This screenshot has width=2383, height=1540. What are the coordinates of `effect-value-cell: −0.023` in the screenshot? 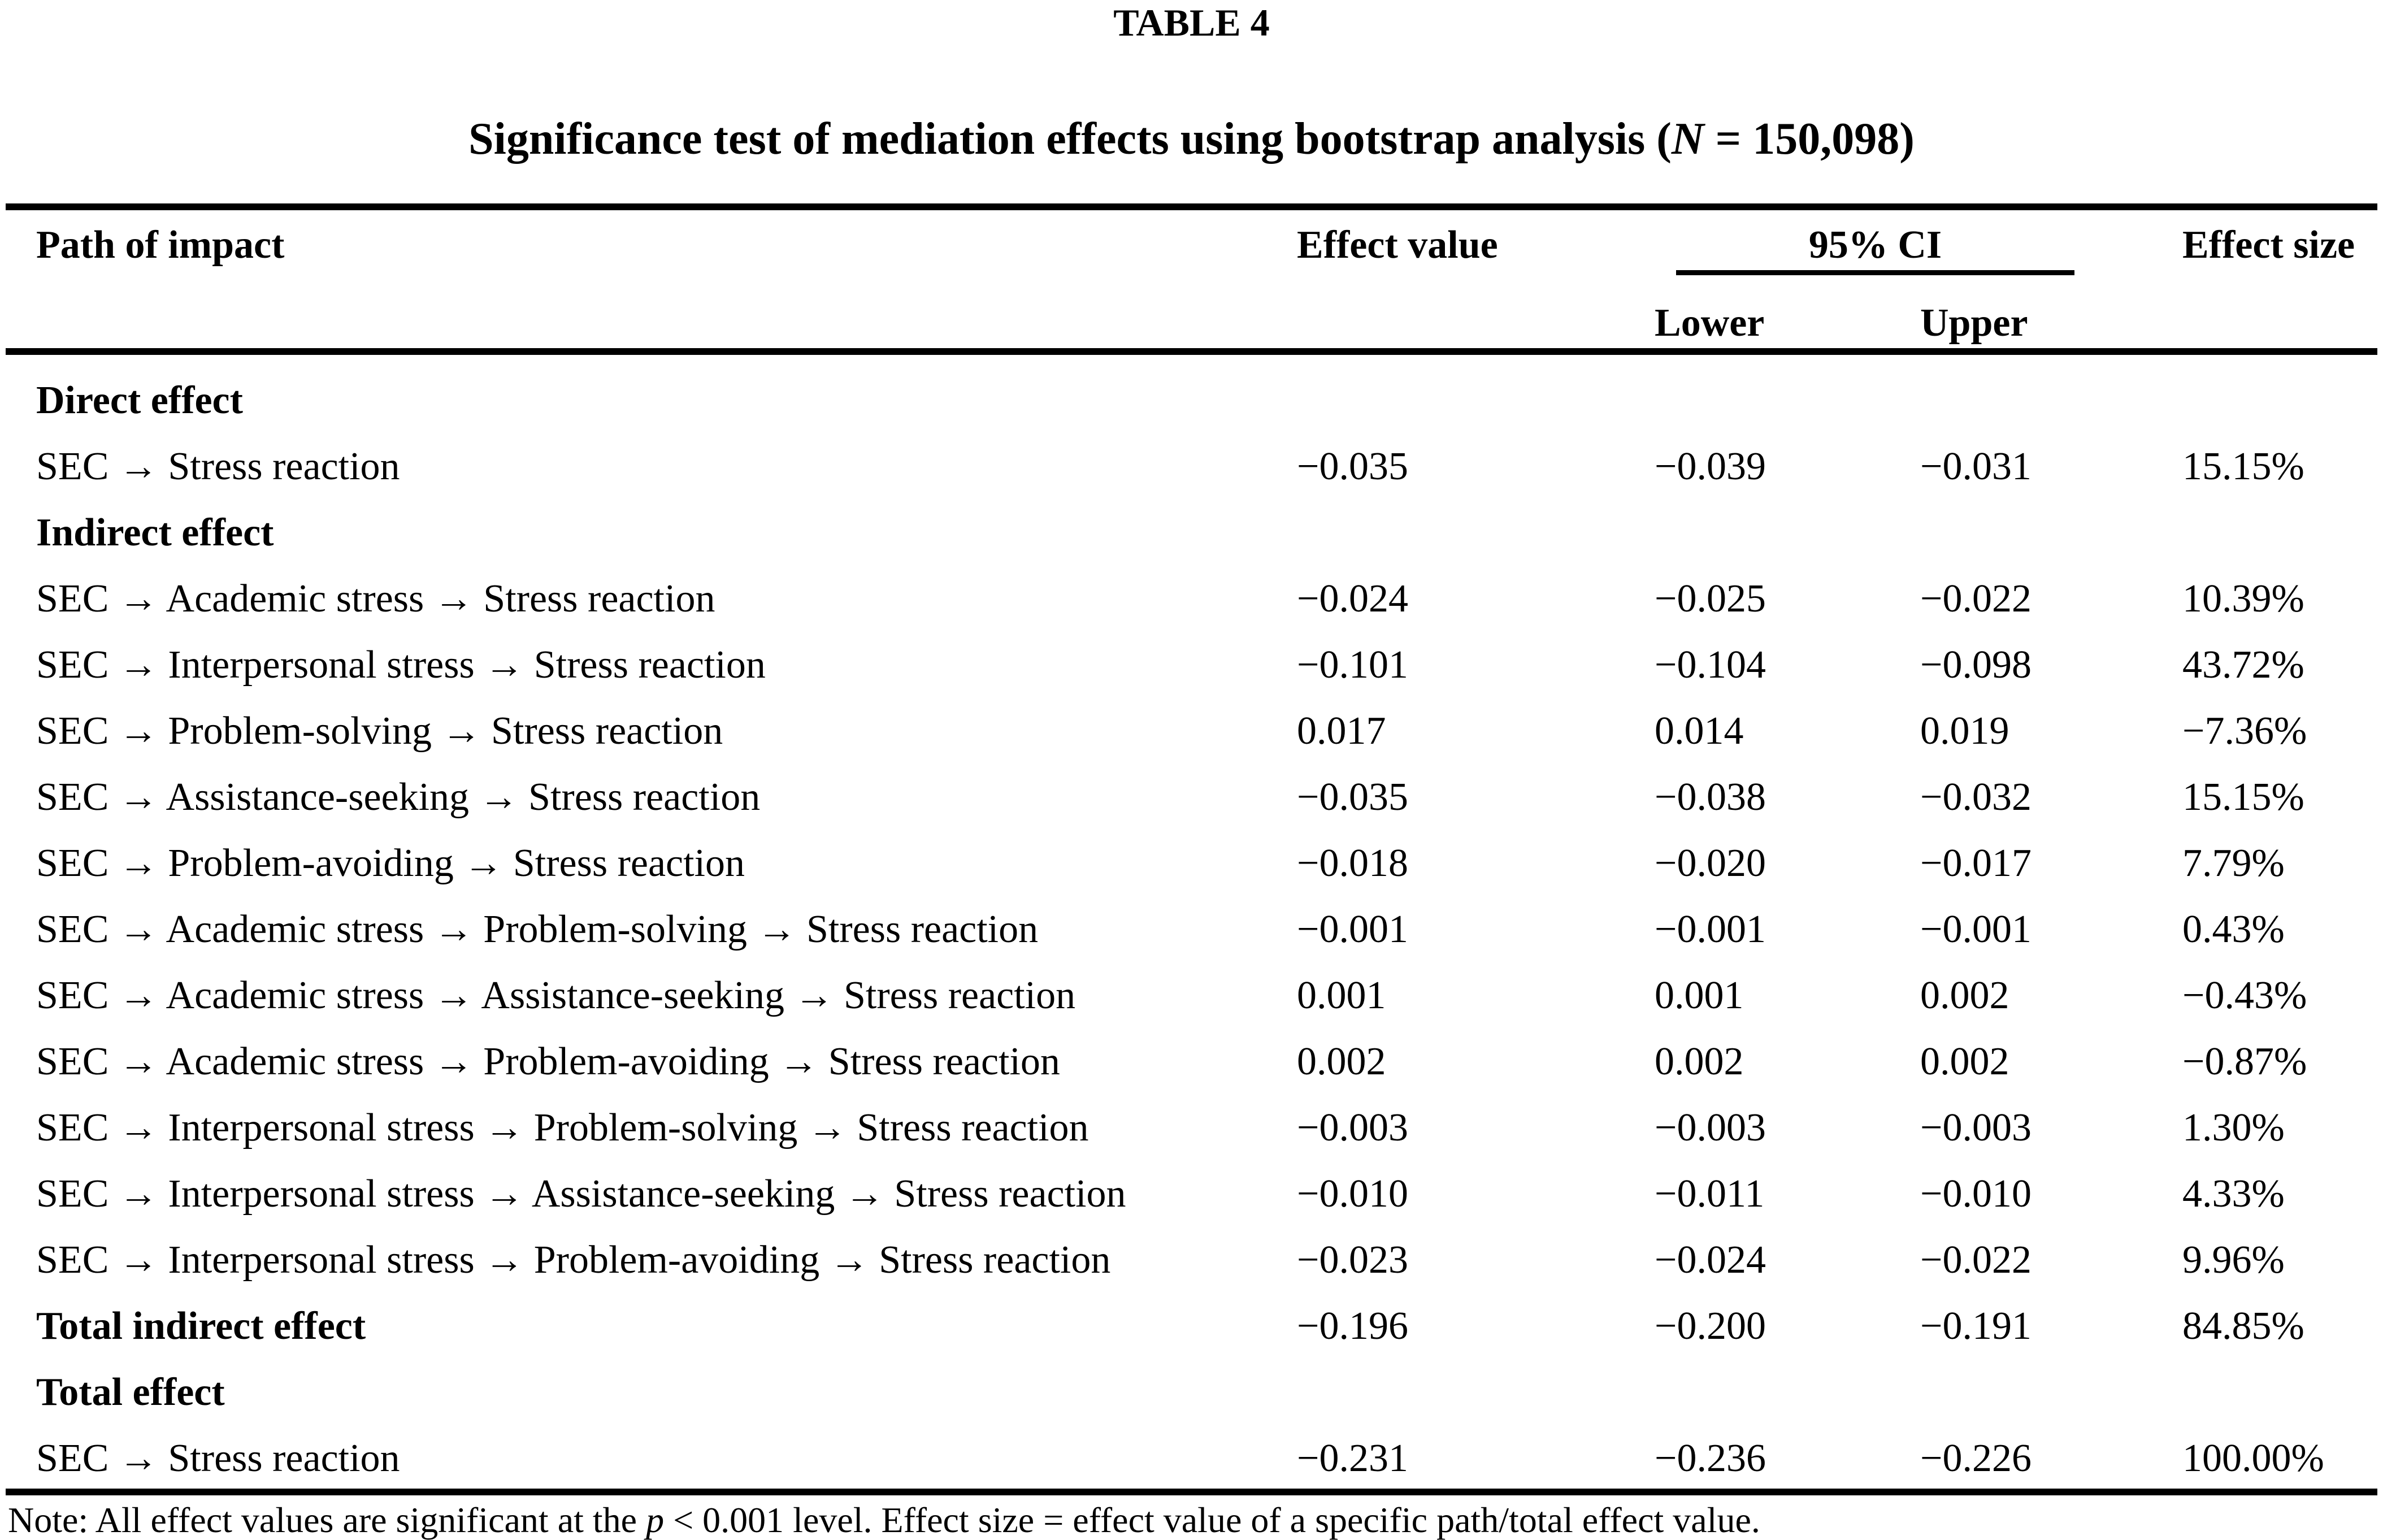 It's located at (1352, 1260).